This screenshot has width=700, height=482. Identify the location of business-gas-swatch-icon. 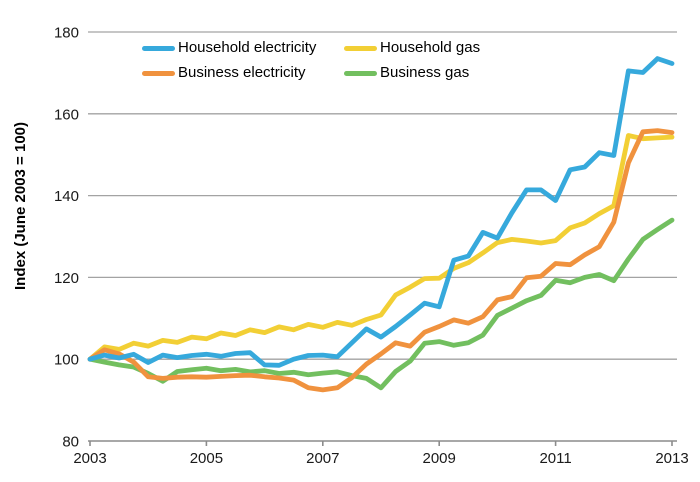
(360, 73).